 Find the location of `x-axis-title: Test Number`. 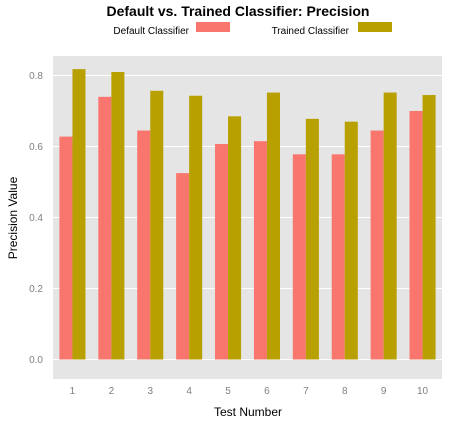

x-axis-title: Test Number is located at coordinates (248, 412).